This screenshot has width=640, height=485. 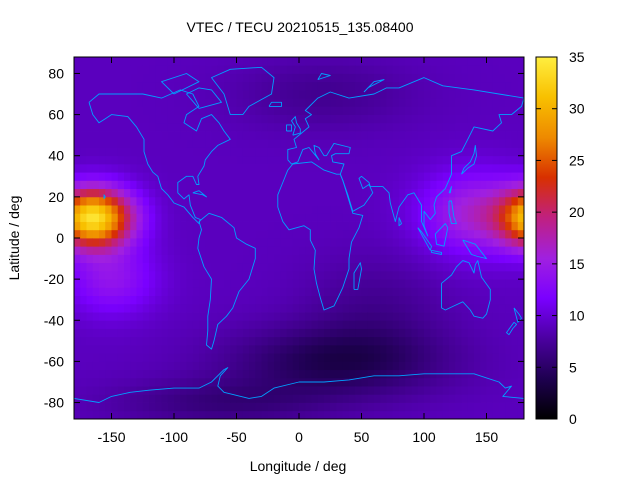 What do you see at coordinates (236, 437) in the screenshot?
I see `x-tick-label: -50` at bounding box center [236, 437].